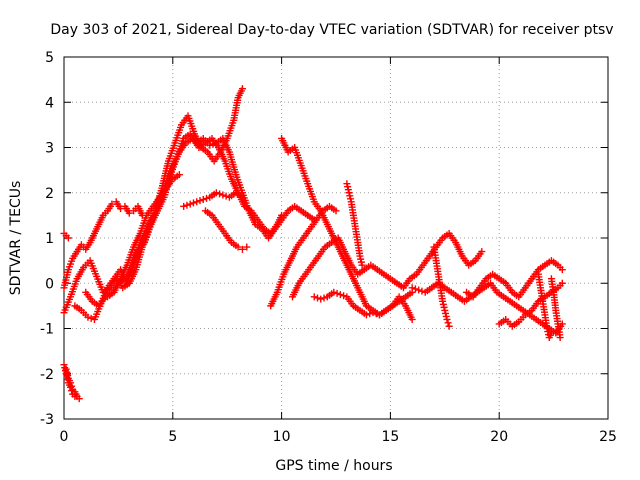  What do you see at coordinates (49, 239) in the screenshot?
I see `y-tick-label: 1` at bounding box center [49, 239].